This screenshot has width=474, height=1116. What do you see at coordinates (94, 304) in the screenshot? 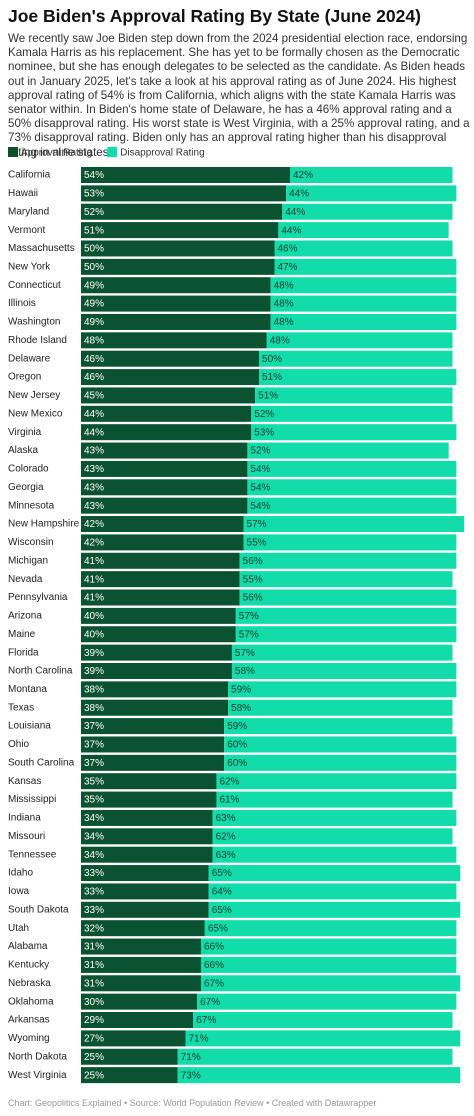
I see `data-label: 49%` at bounding box center [94, 304].